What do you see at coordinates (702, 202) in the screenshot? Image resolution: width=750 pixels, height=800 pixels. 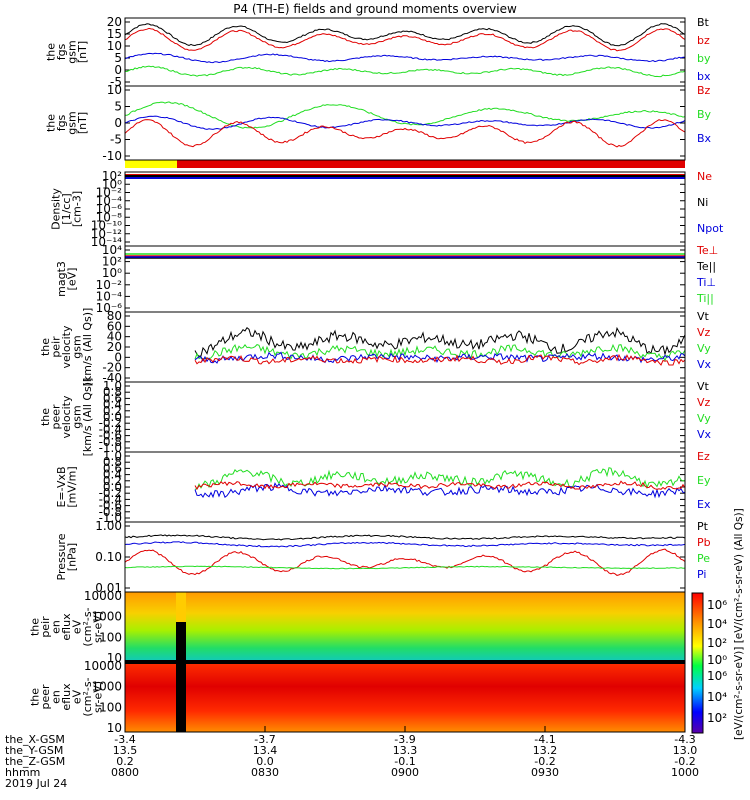 I see `legend-ni: Ni` at bounding box center [702, 202].